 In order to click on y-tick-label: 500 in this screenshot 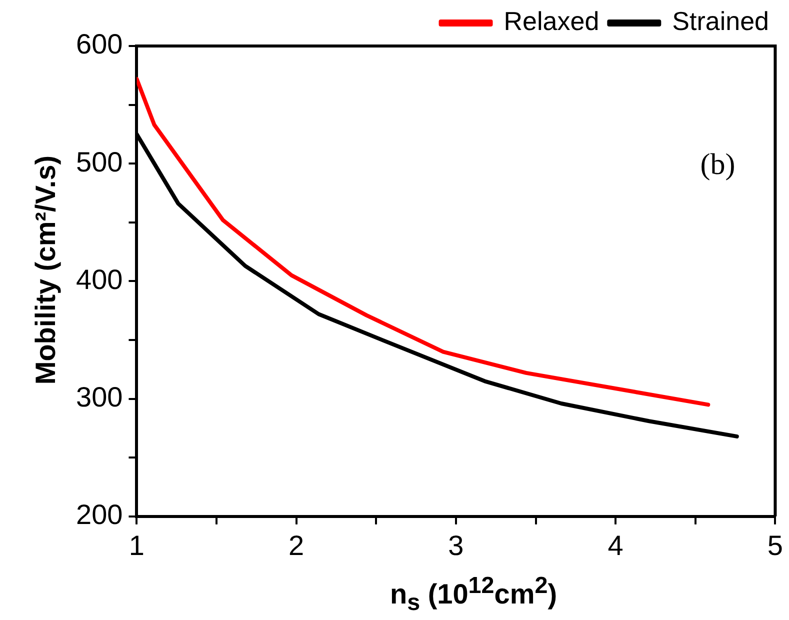, I will do `click(99, 162)`.